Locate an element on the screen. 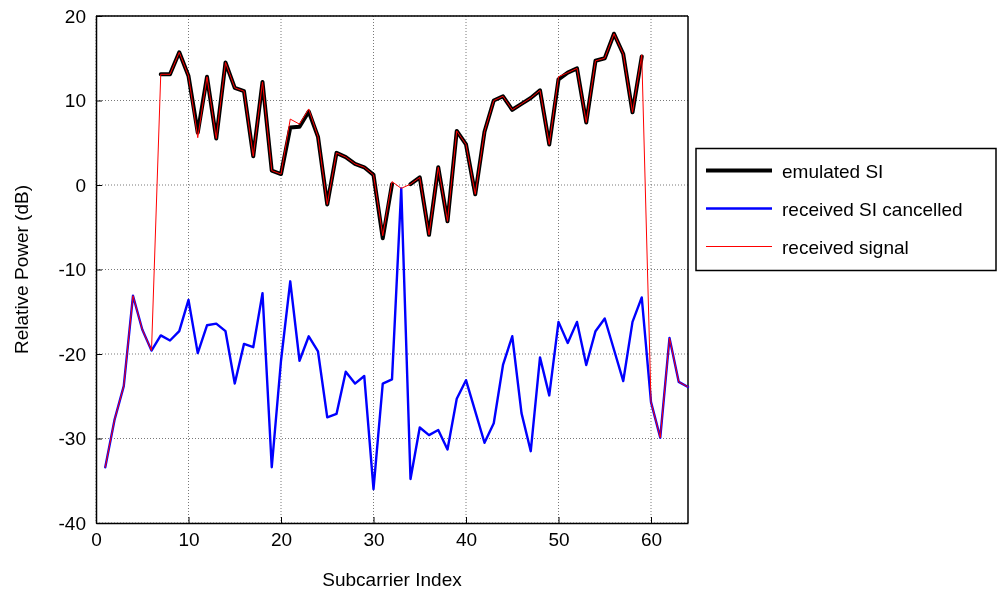 This screenshot has width=1007, height=597. y-tick-label: 10 is located at coordinates (75, 101).